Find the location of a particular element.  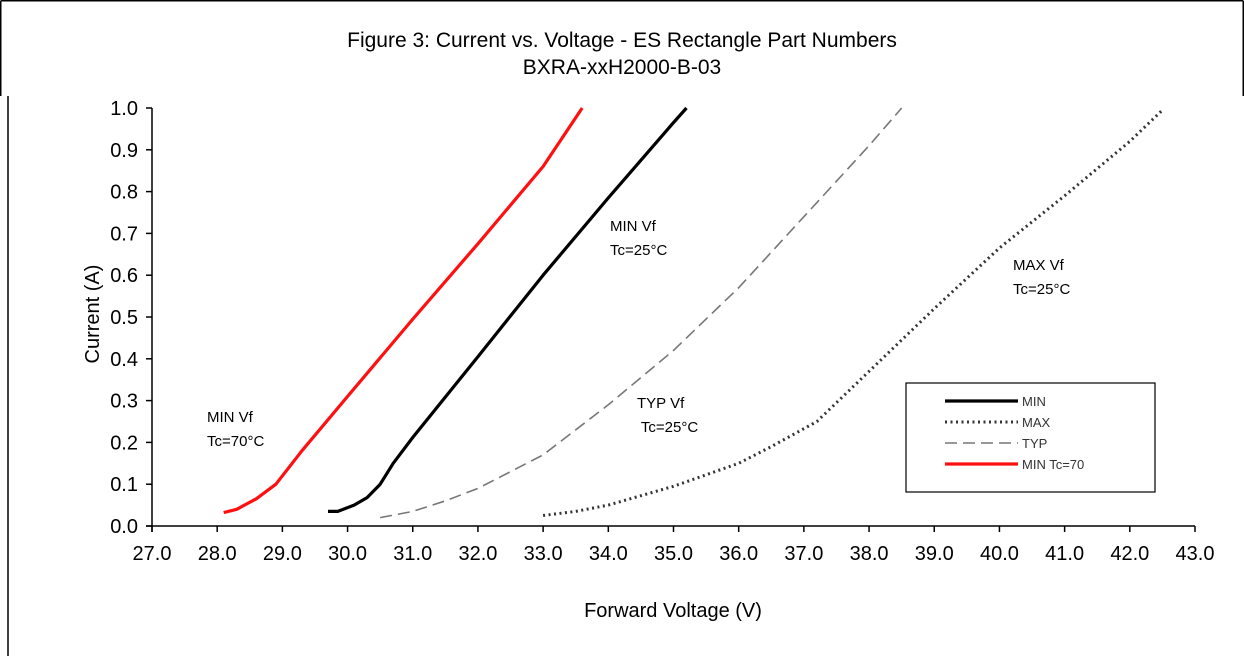

annotation-line: MAX Vf is located at coordinates (1039, 265).